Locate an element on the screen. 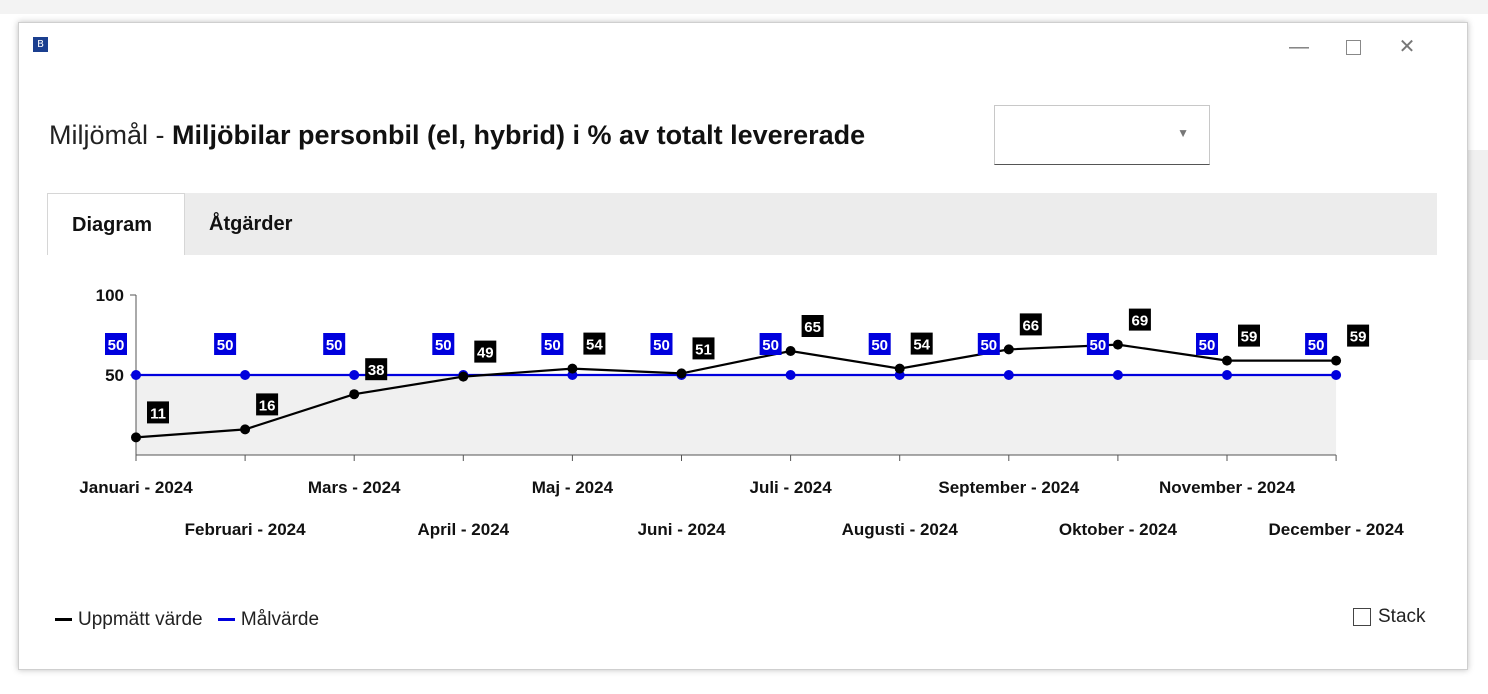 The image size is (1488, 694). stack-checkbox: Stack is located at coordinates (1389, 617).